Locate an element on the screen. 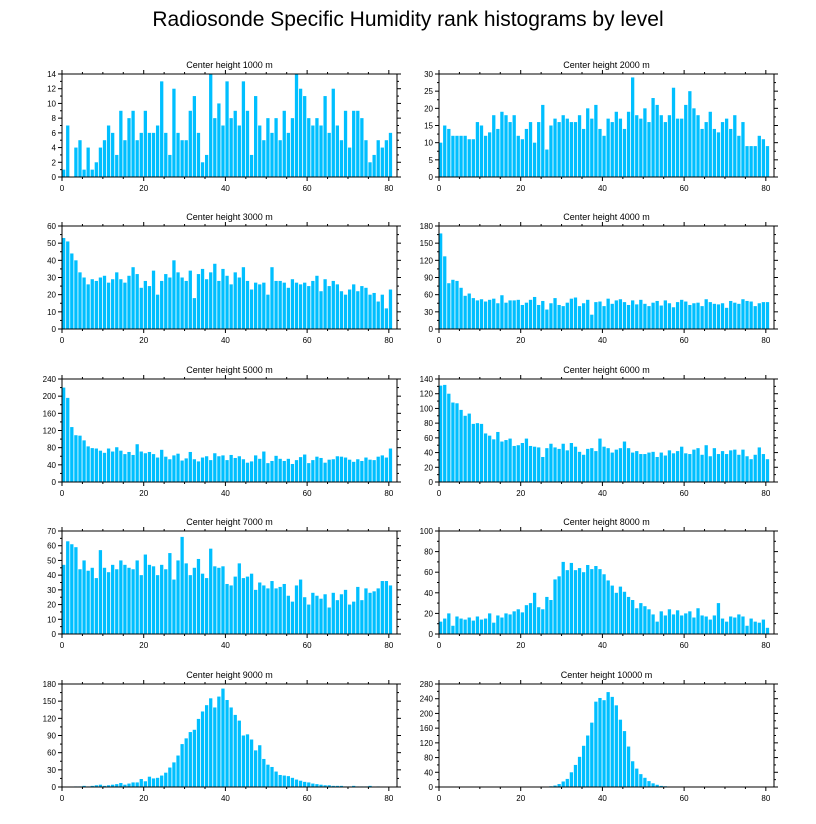  y-tick-label: 0 is located at coordinates (54, 329).